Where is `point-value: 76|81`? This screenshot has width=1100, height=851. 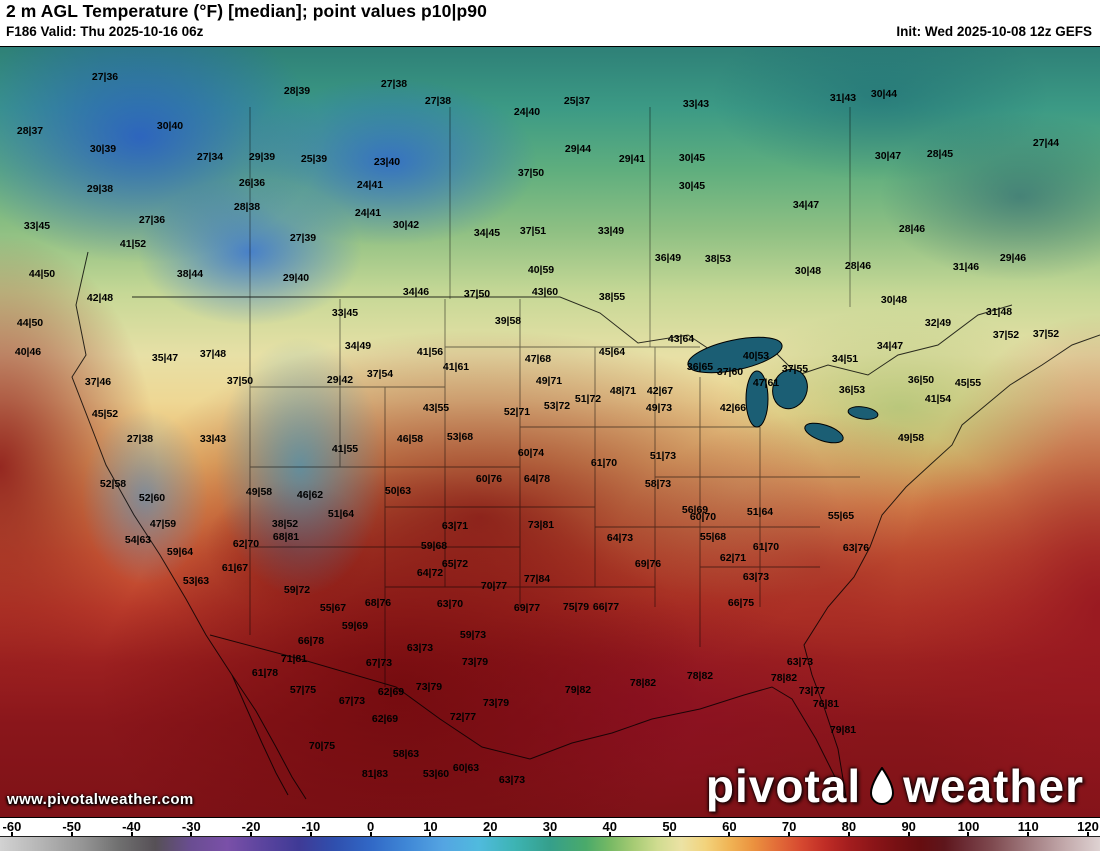
point-value: 76|81 is located at coordinates (826, 704).